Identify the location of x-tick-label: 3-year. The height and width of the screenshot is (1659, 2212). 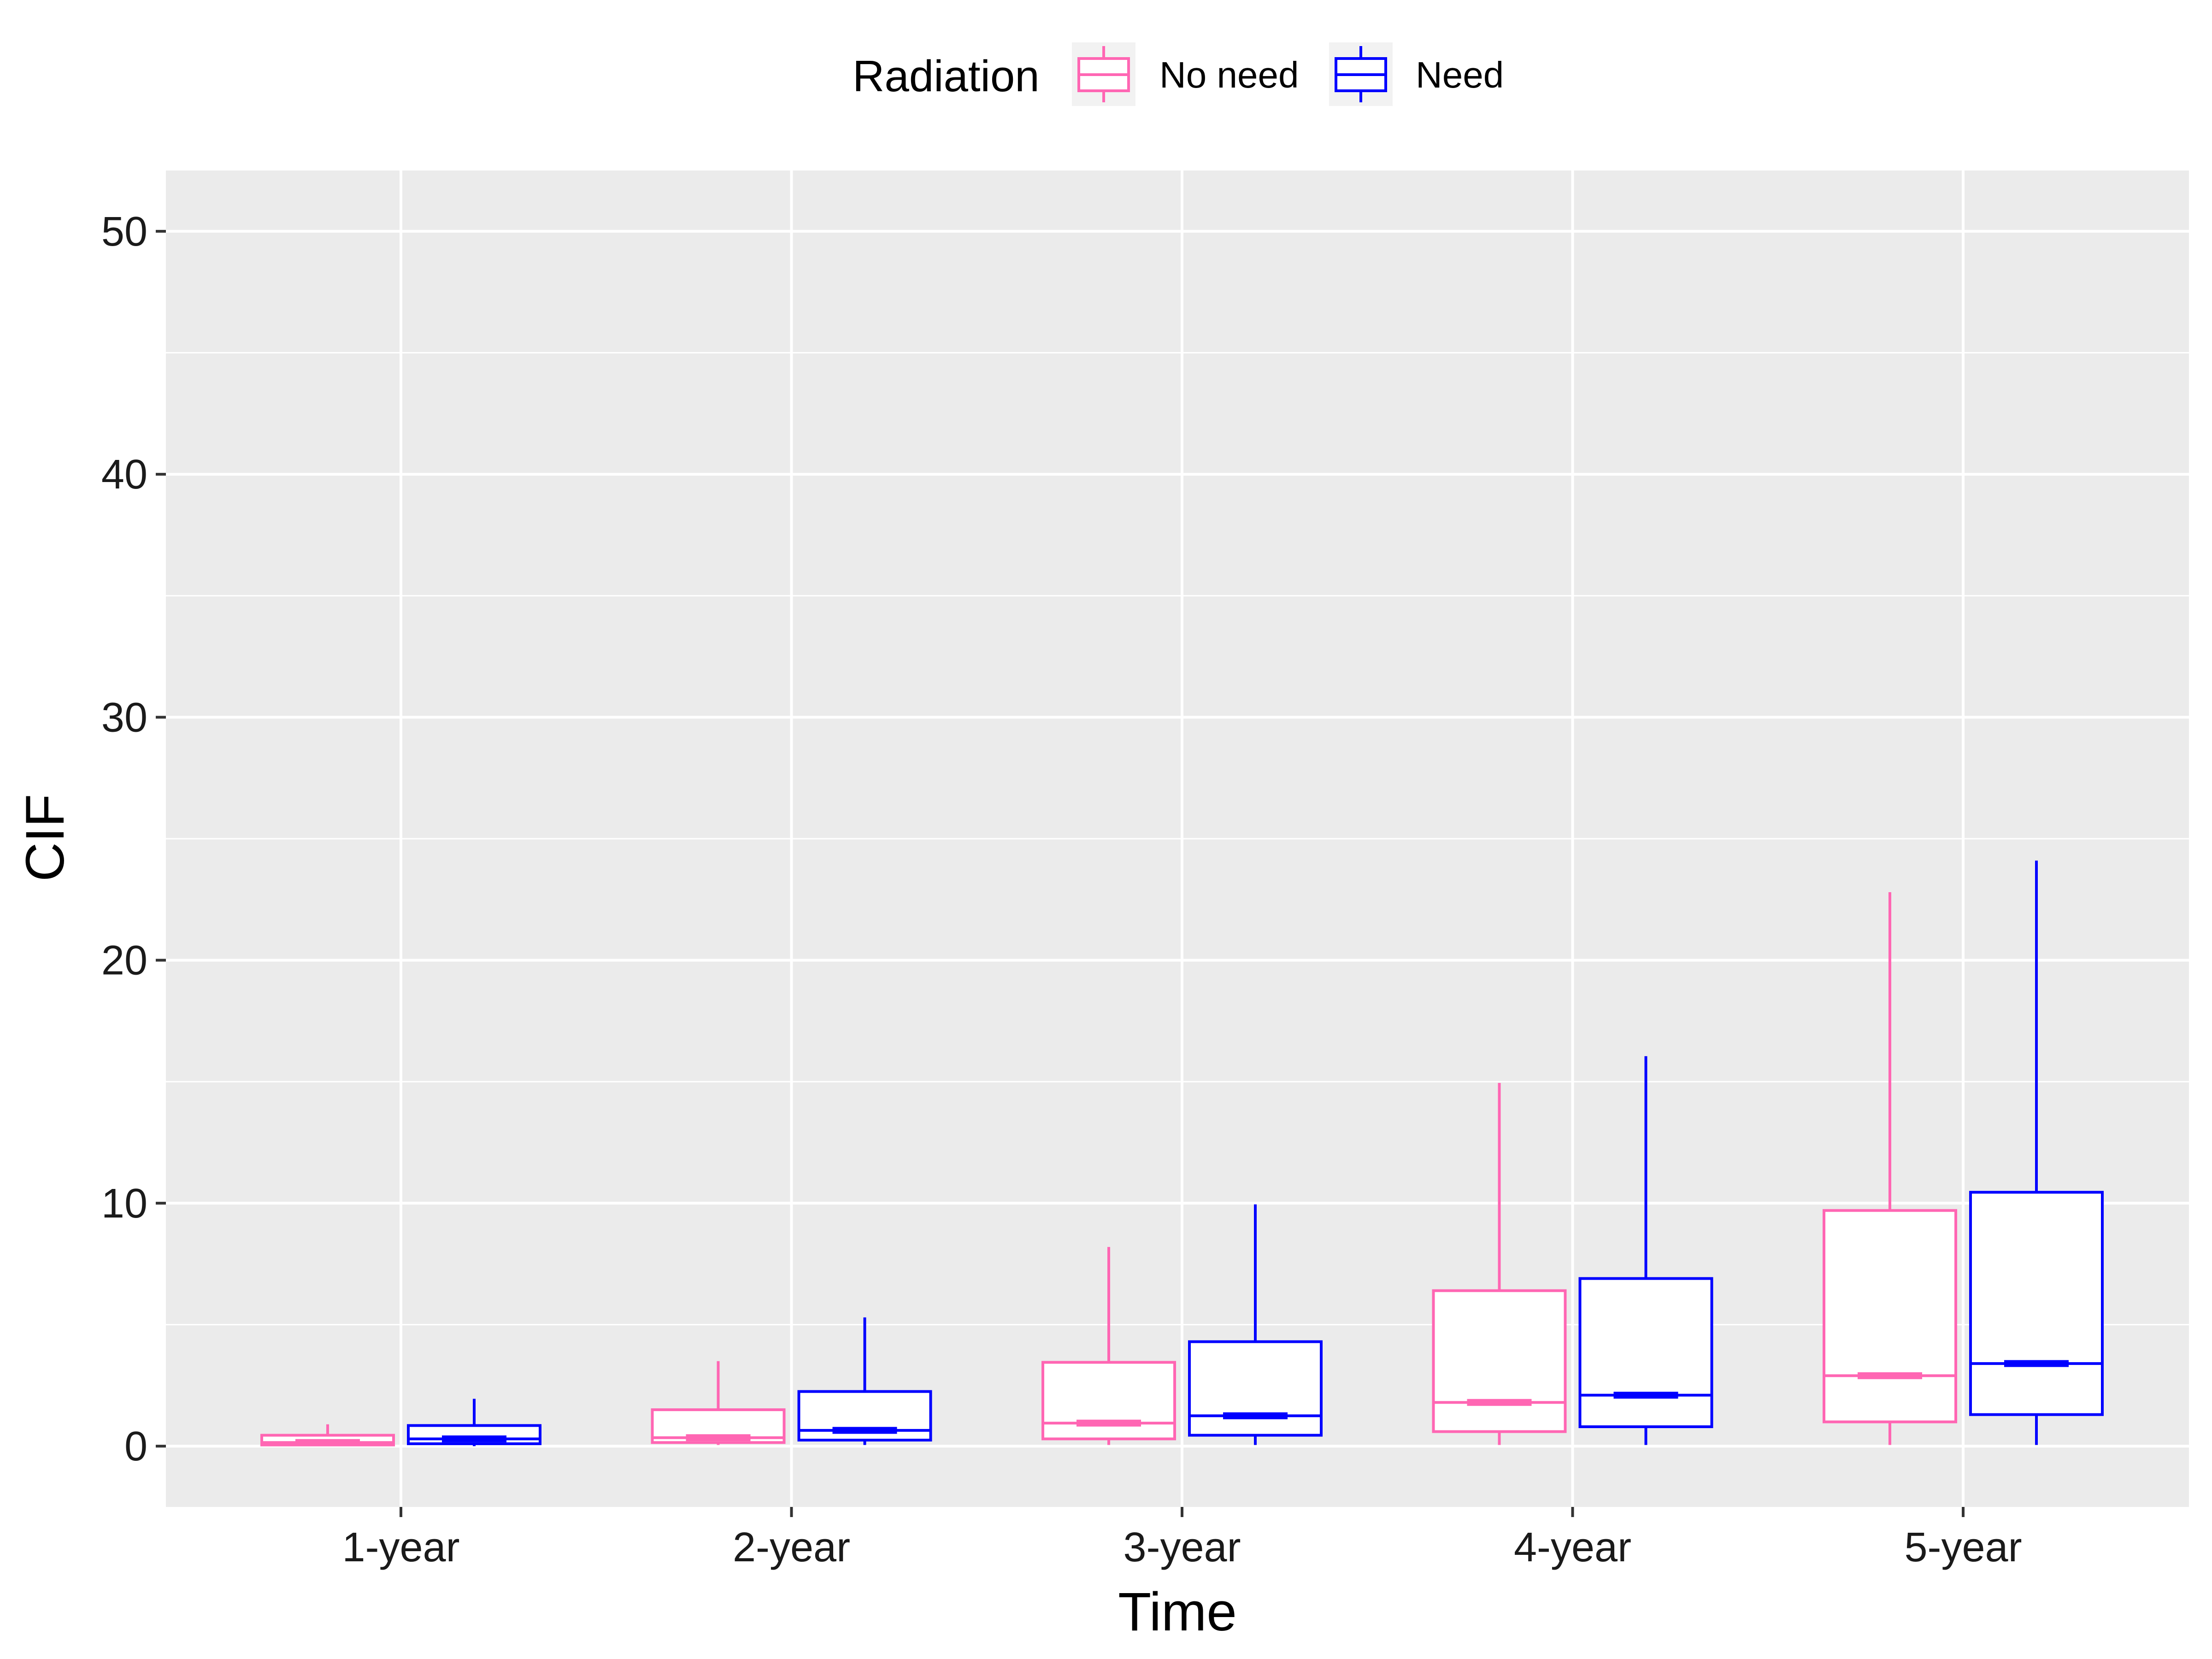
(1182, 1547).